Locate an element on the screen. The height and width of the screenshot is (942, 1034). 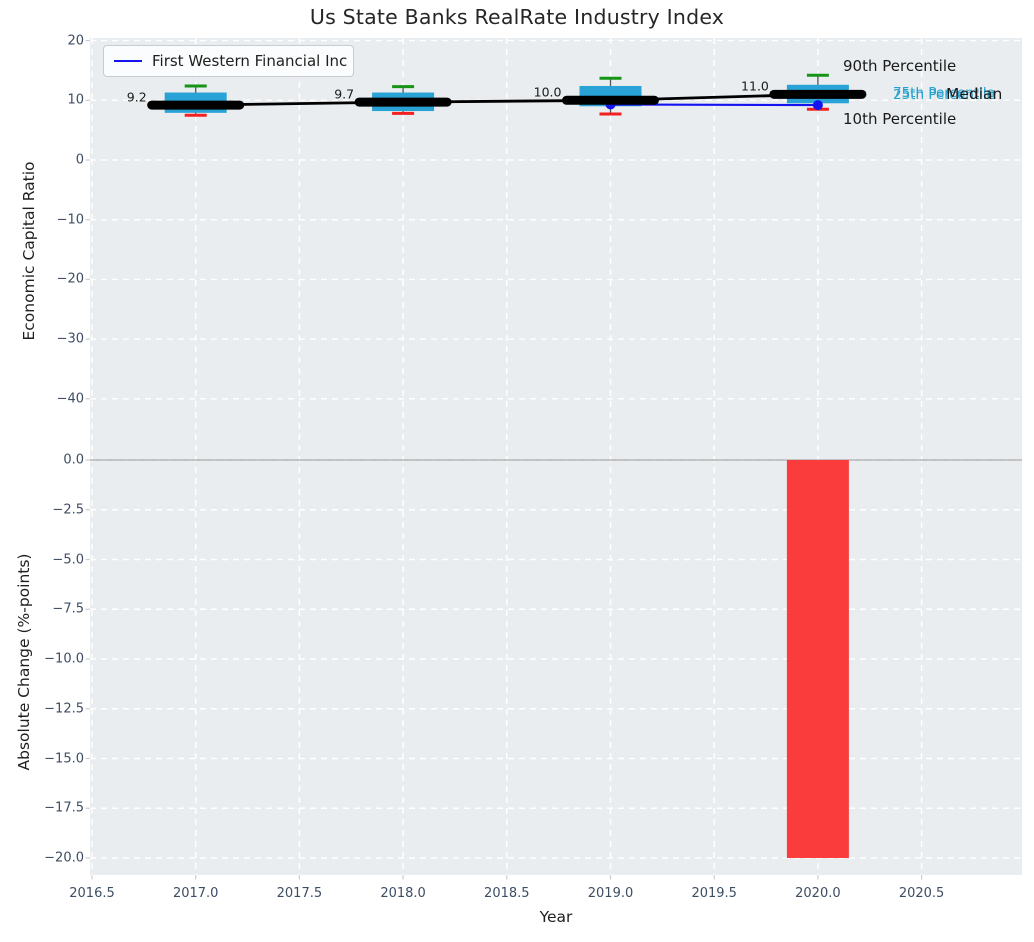
ytick-bottom: 0.0 is located at coordinates (73, 460).